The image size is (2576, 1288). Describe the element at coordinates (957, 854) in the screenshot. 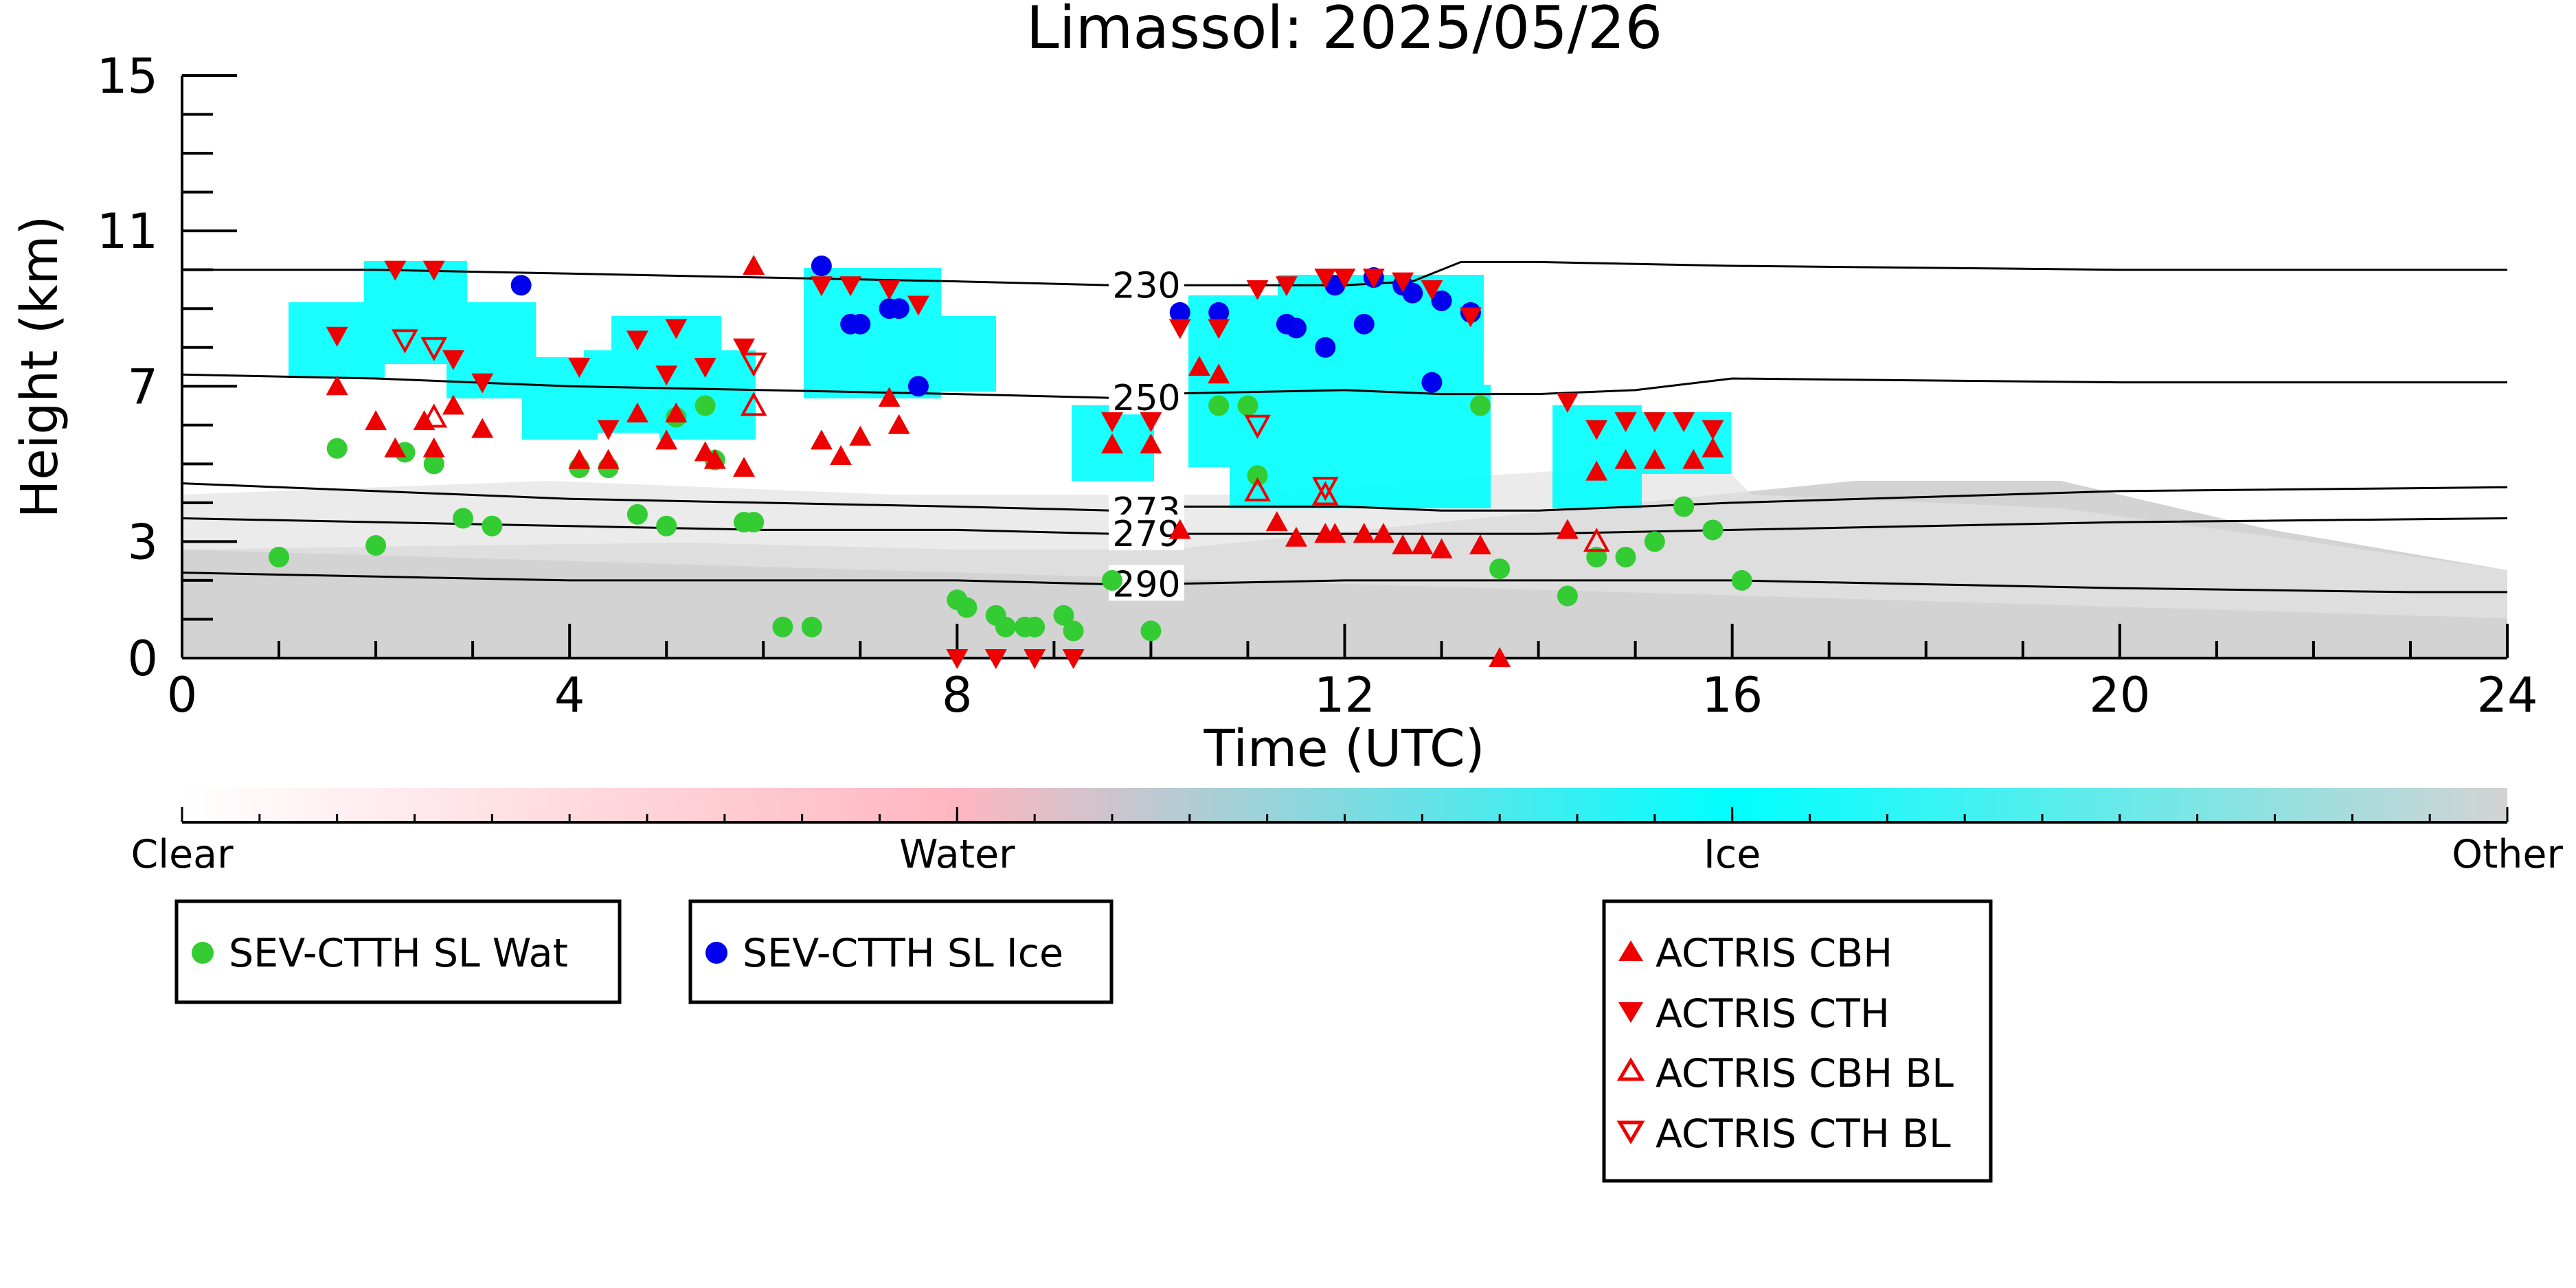

I see `colorbar-label: Water` at that location.